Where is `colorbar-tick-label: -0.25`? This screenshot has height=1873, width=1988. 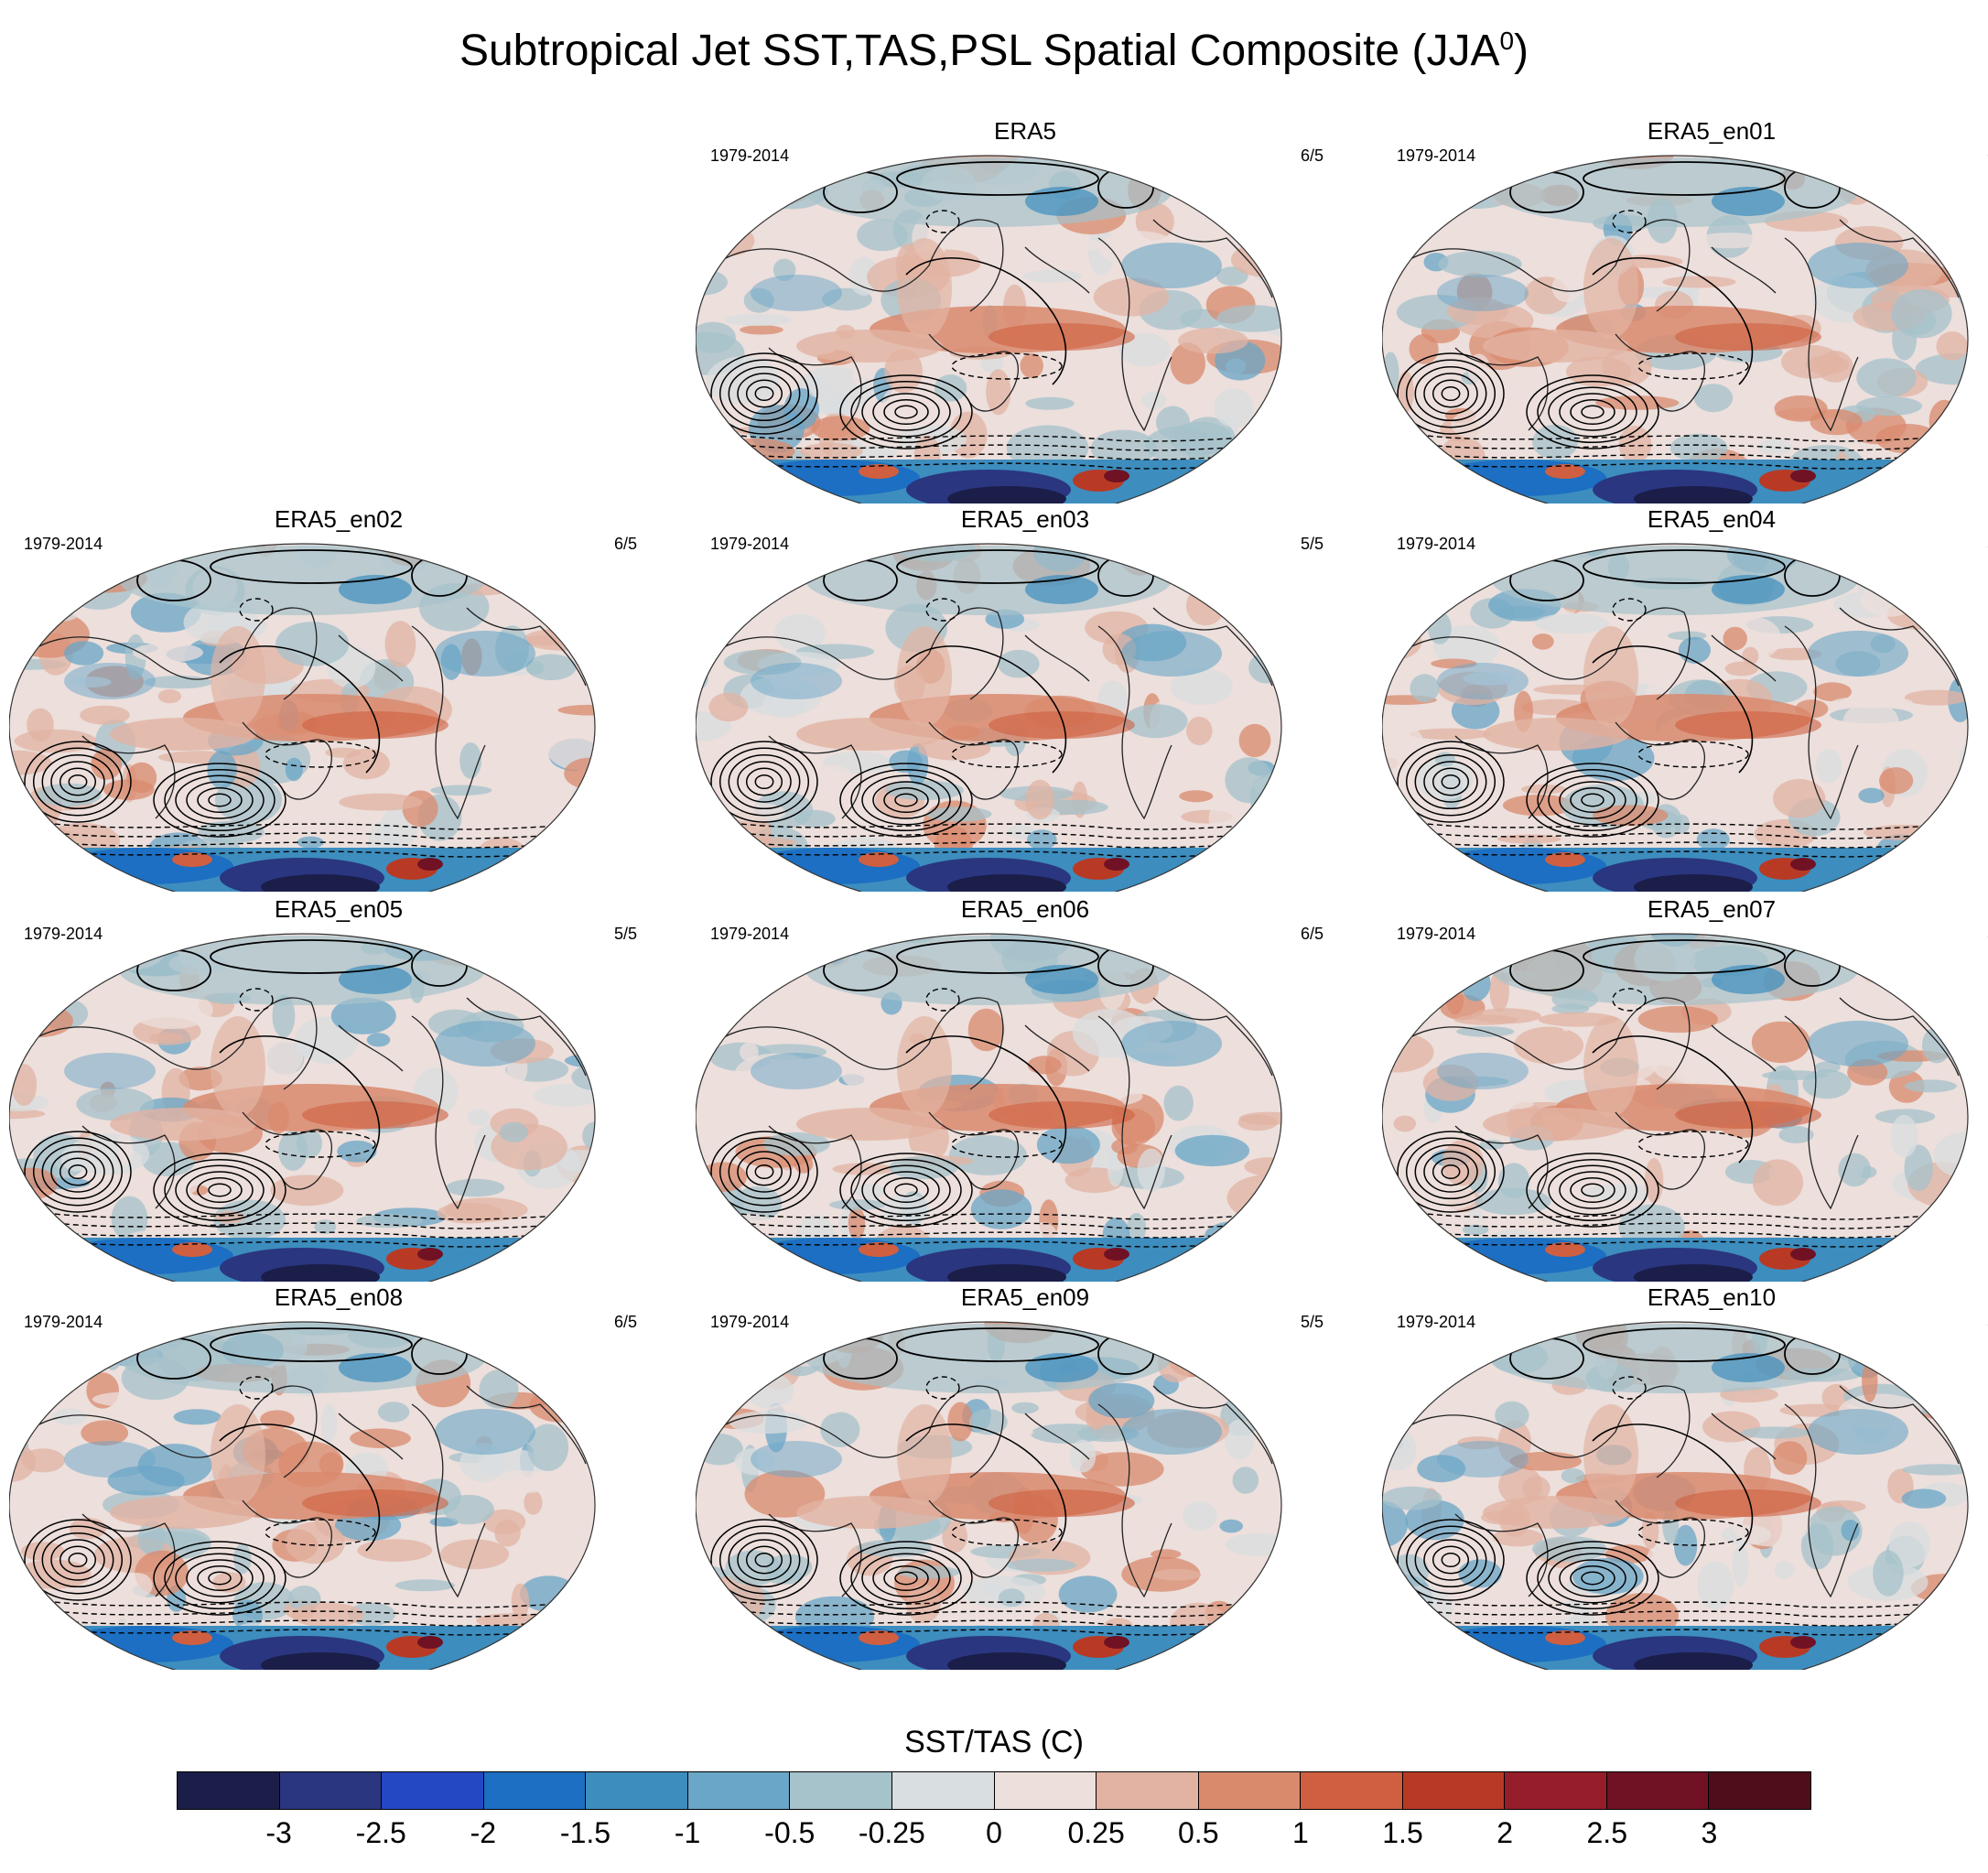
colorbar-tick-label: -0.25 is located at coordinates (891, 1832).